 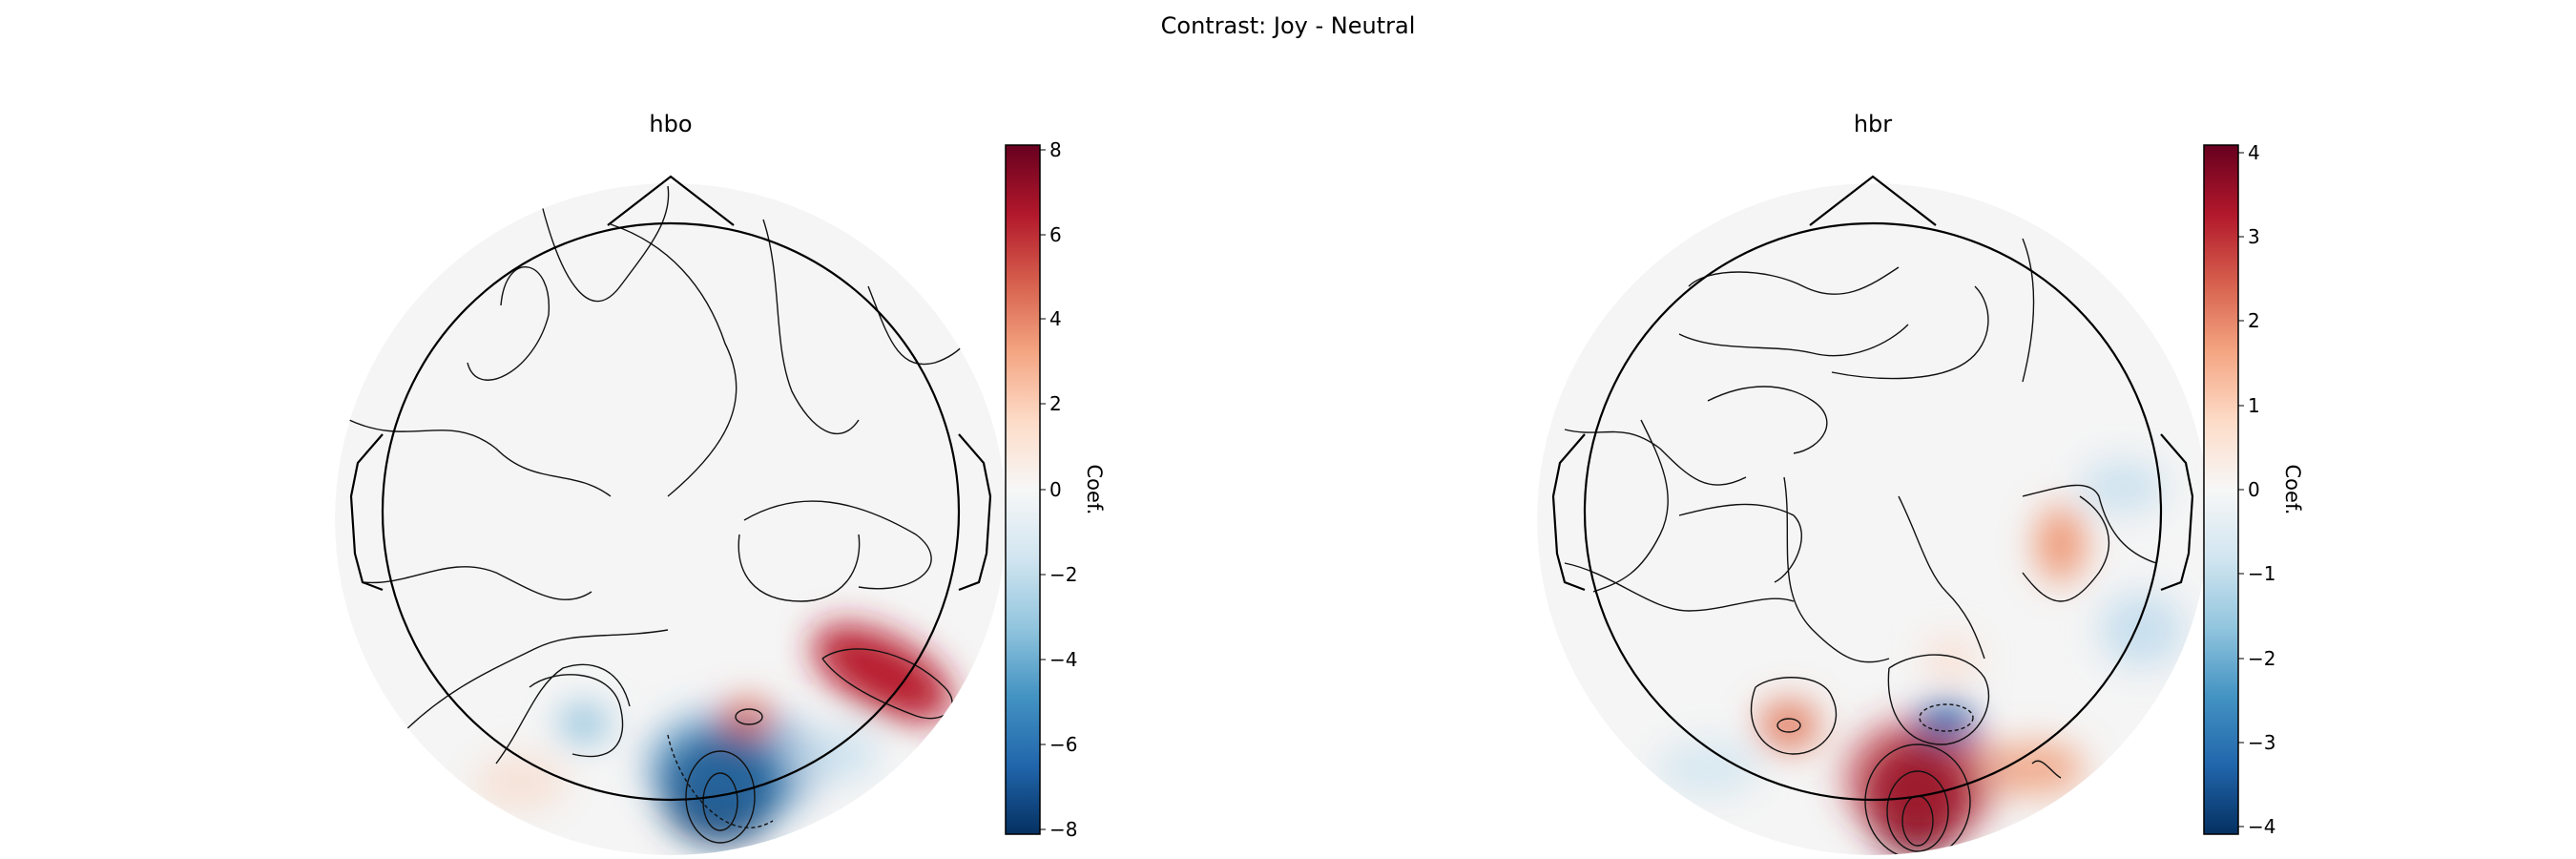 I want to click on colorbar-tick: 1, so click(x=2249, y=405).